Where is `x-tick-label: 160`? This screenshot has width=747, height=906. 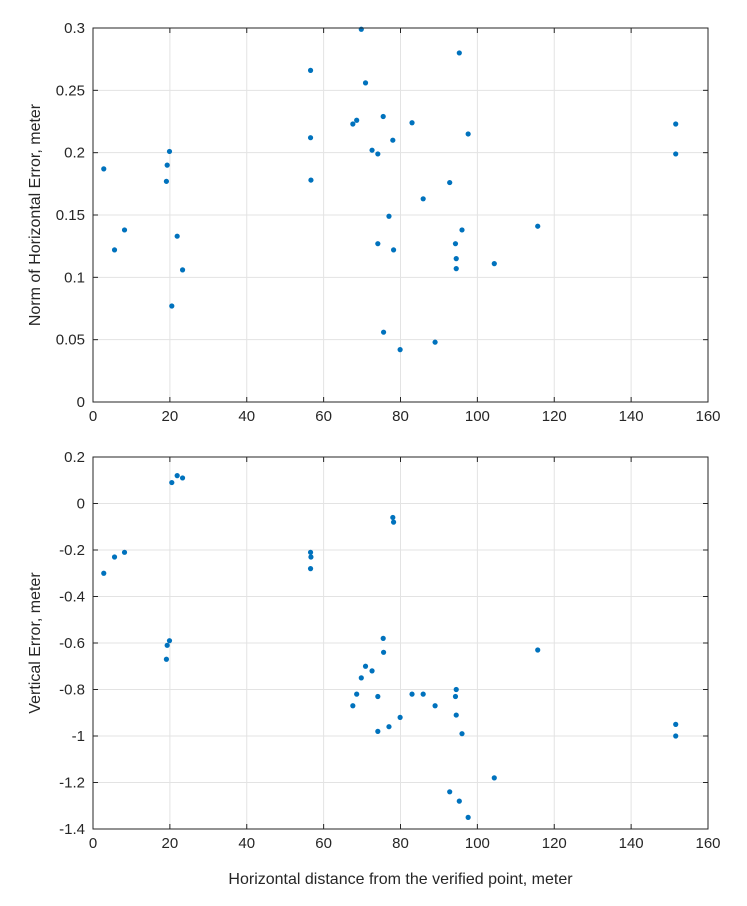 x-tick-label: 160 is located at coordinates (707, 843).